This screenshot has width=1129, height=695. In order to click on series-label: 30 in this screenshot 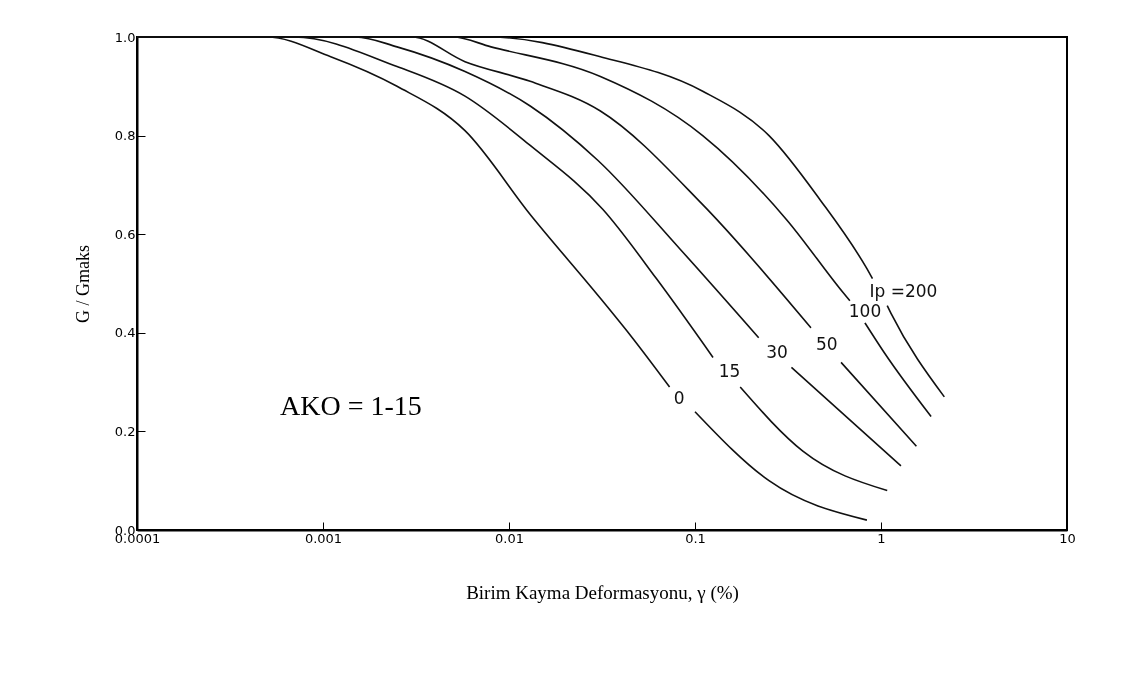, I will do `click(777, 351)`.